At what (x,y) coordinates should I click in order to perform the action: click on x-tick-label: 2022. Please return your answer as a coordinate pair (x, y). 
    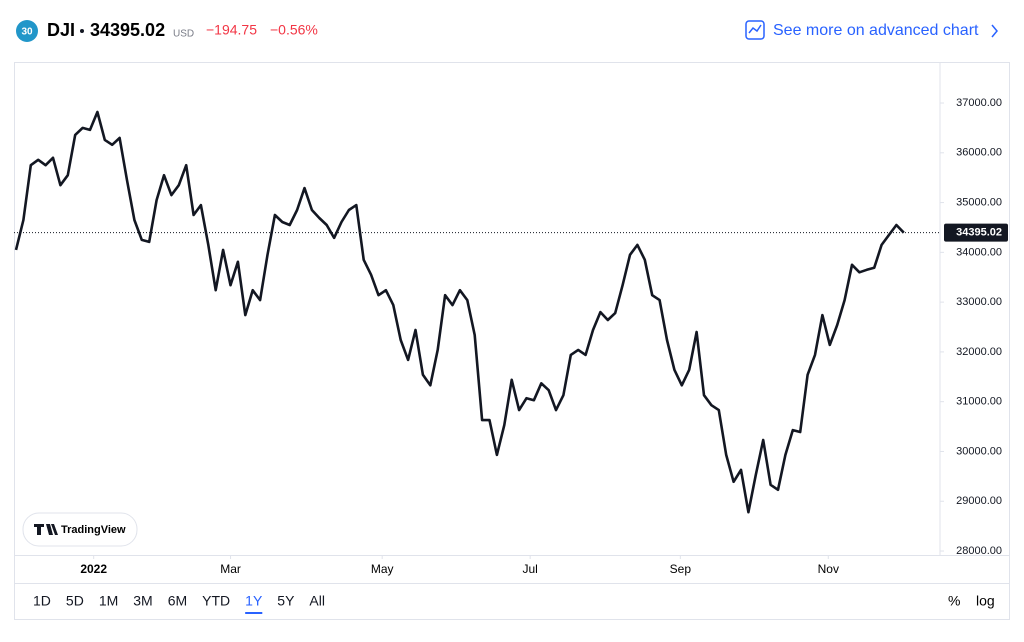
    Looking at the image, I should click on (93, 569).